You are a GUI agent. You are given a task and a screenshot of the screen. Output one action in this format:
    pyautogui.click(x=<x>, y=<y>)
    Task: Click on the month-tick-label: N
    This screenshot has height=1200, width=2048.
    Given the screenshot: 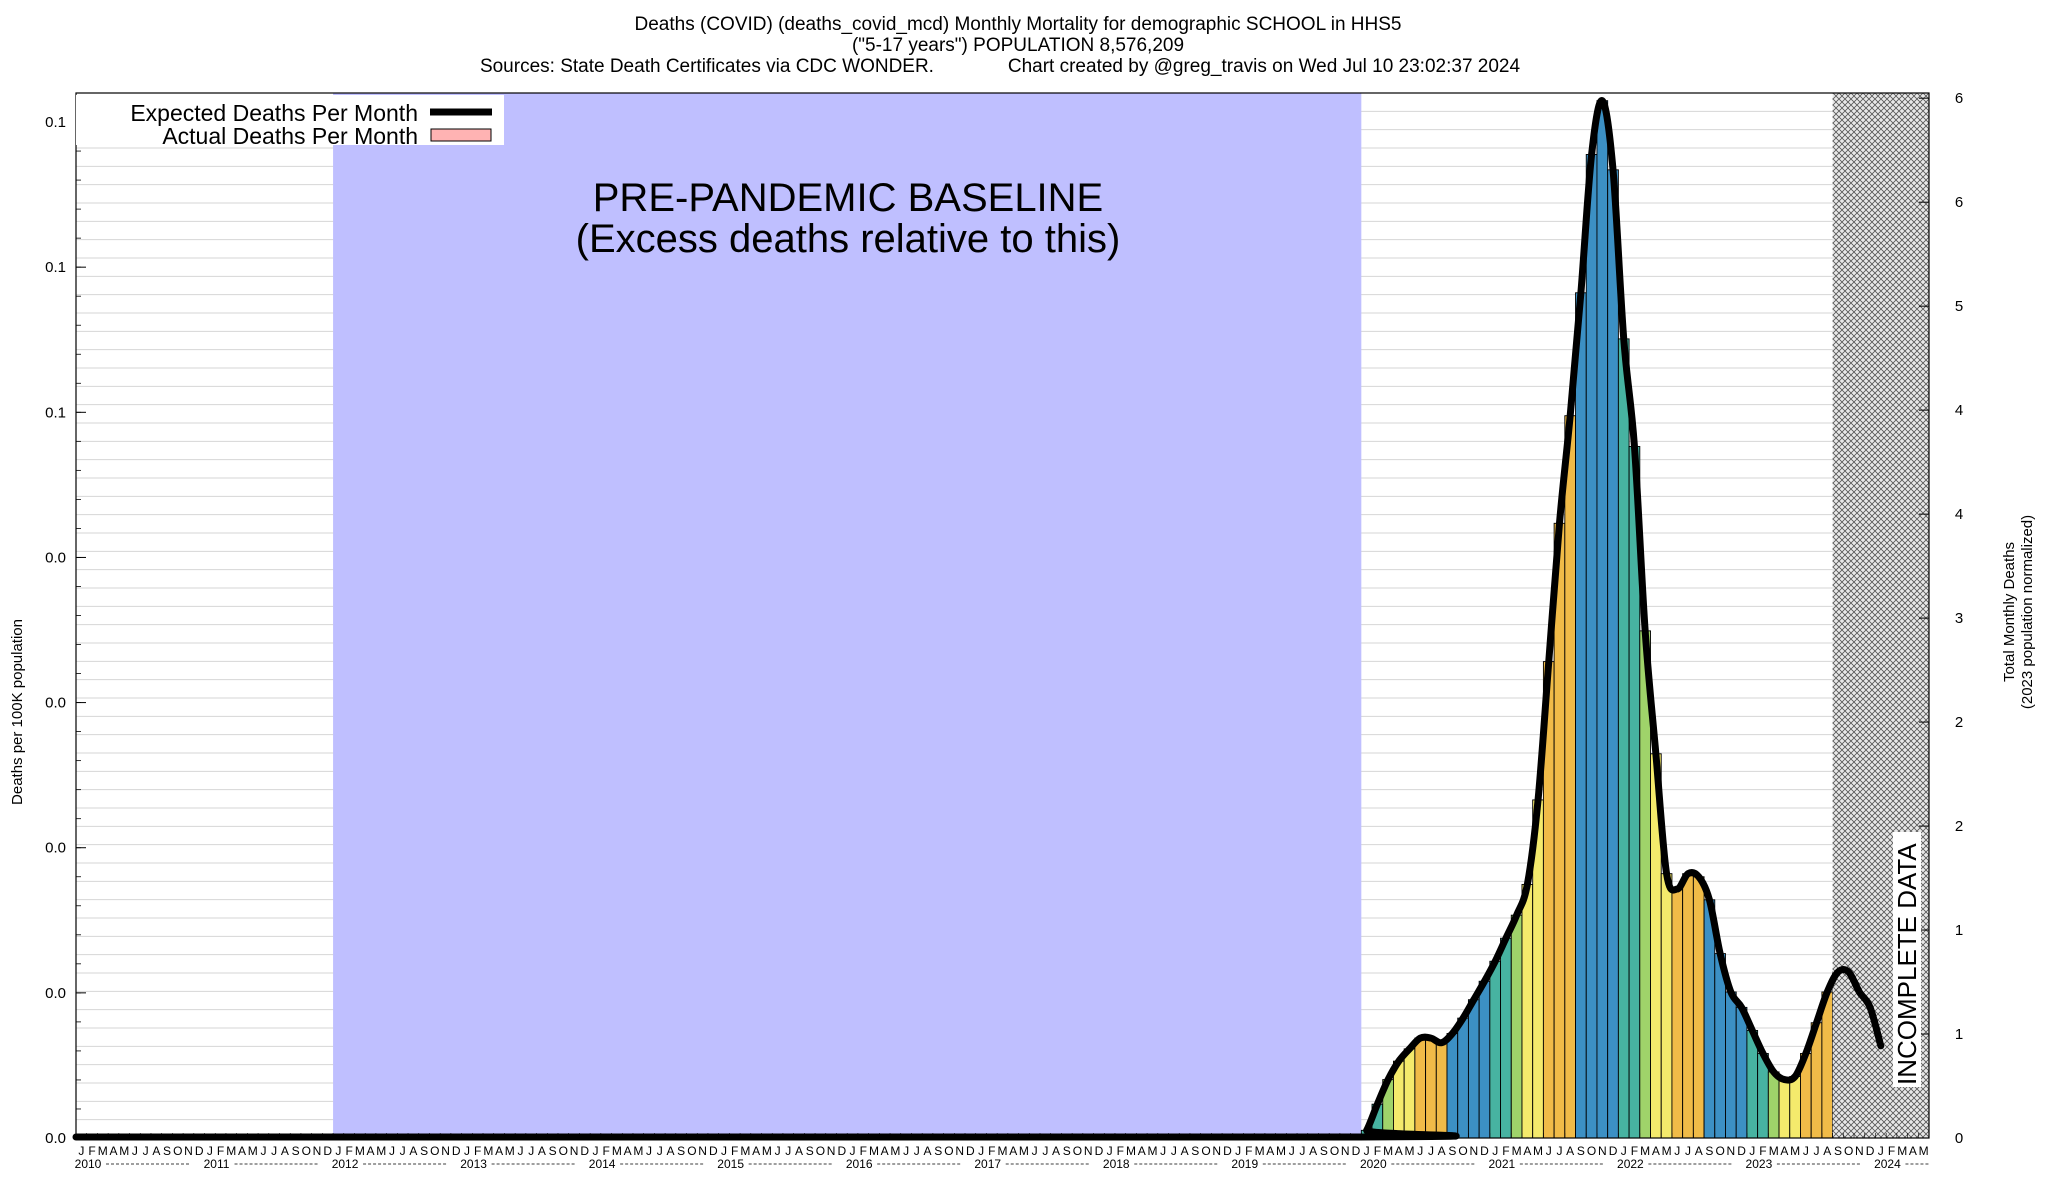 What is the action you would take?
    pyautogui.click(x=1859, y=1151)
    